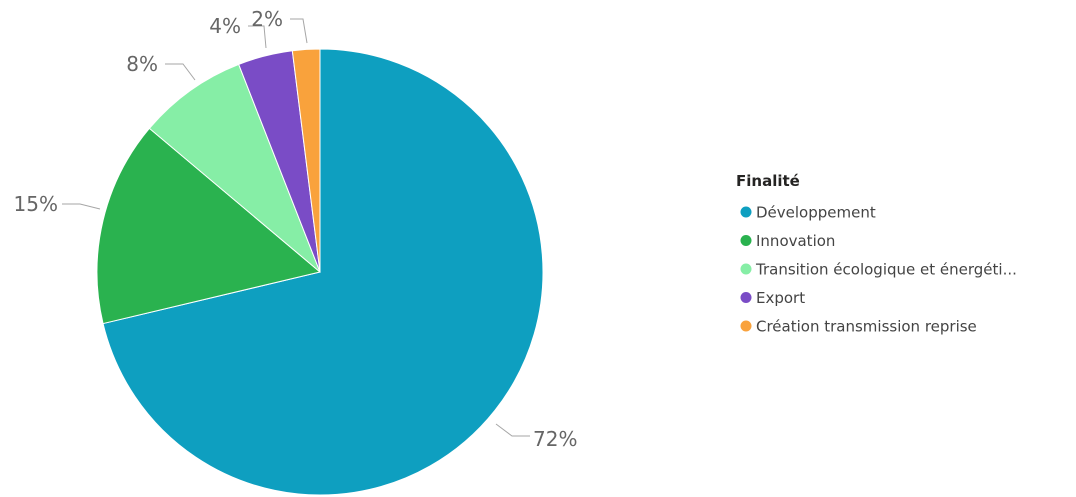 The image size is (1076, 497). I want to click on pie-slice-innovation, so click(209, 226).